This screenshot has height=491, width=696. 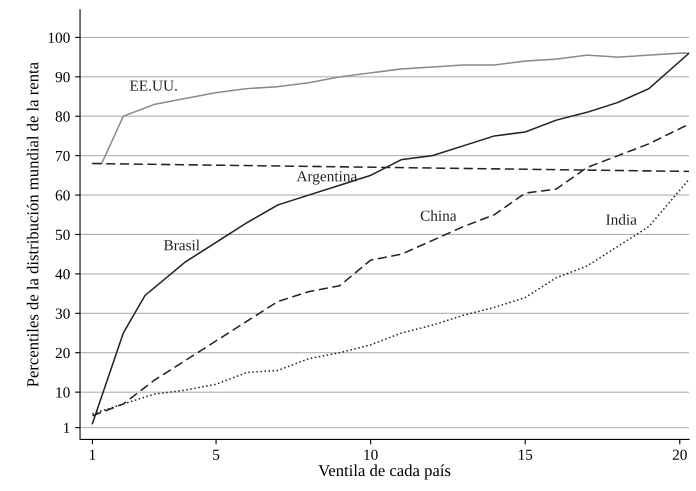 I want to click on series-label: Brasil, so click(x=182, y=245).